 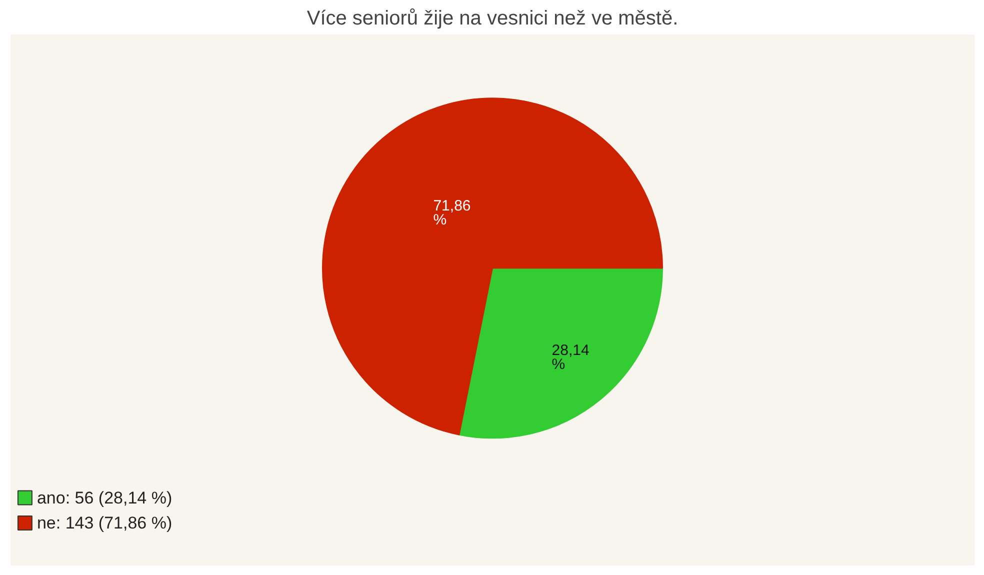 What do you see at coordinates (492, 19) in the screenshot?
I see `chart-title: Více seniorů žije na vesnici než ve městě.` at bounding box center [492, 19].